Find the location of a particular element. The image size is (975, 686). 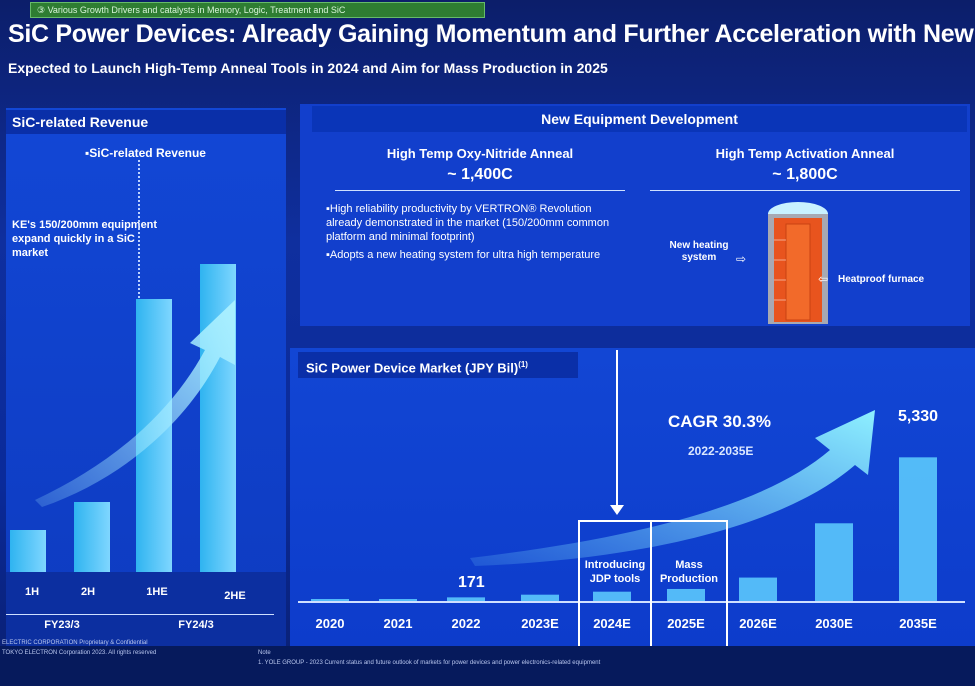

market-x-label: 2024E is located at coordinates (612, 623).